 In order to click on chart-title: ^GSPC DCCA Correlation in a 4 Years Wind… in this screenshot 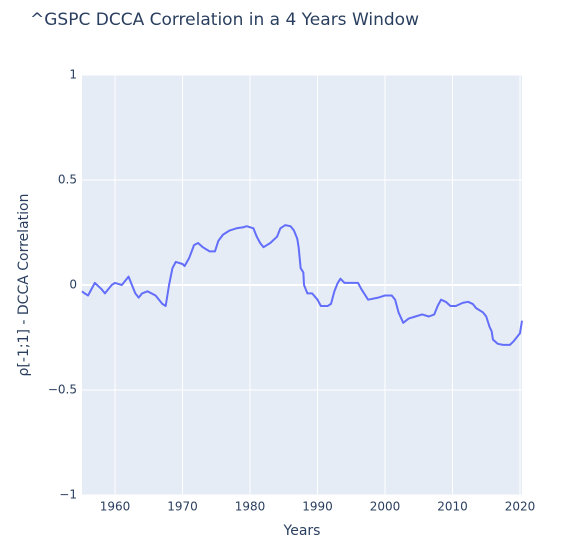, I will do `click(224, 20)`.